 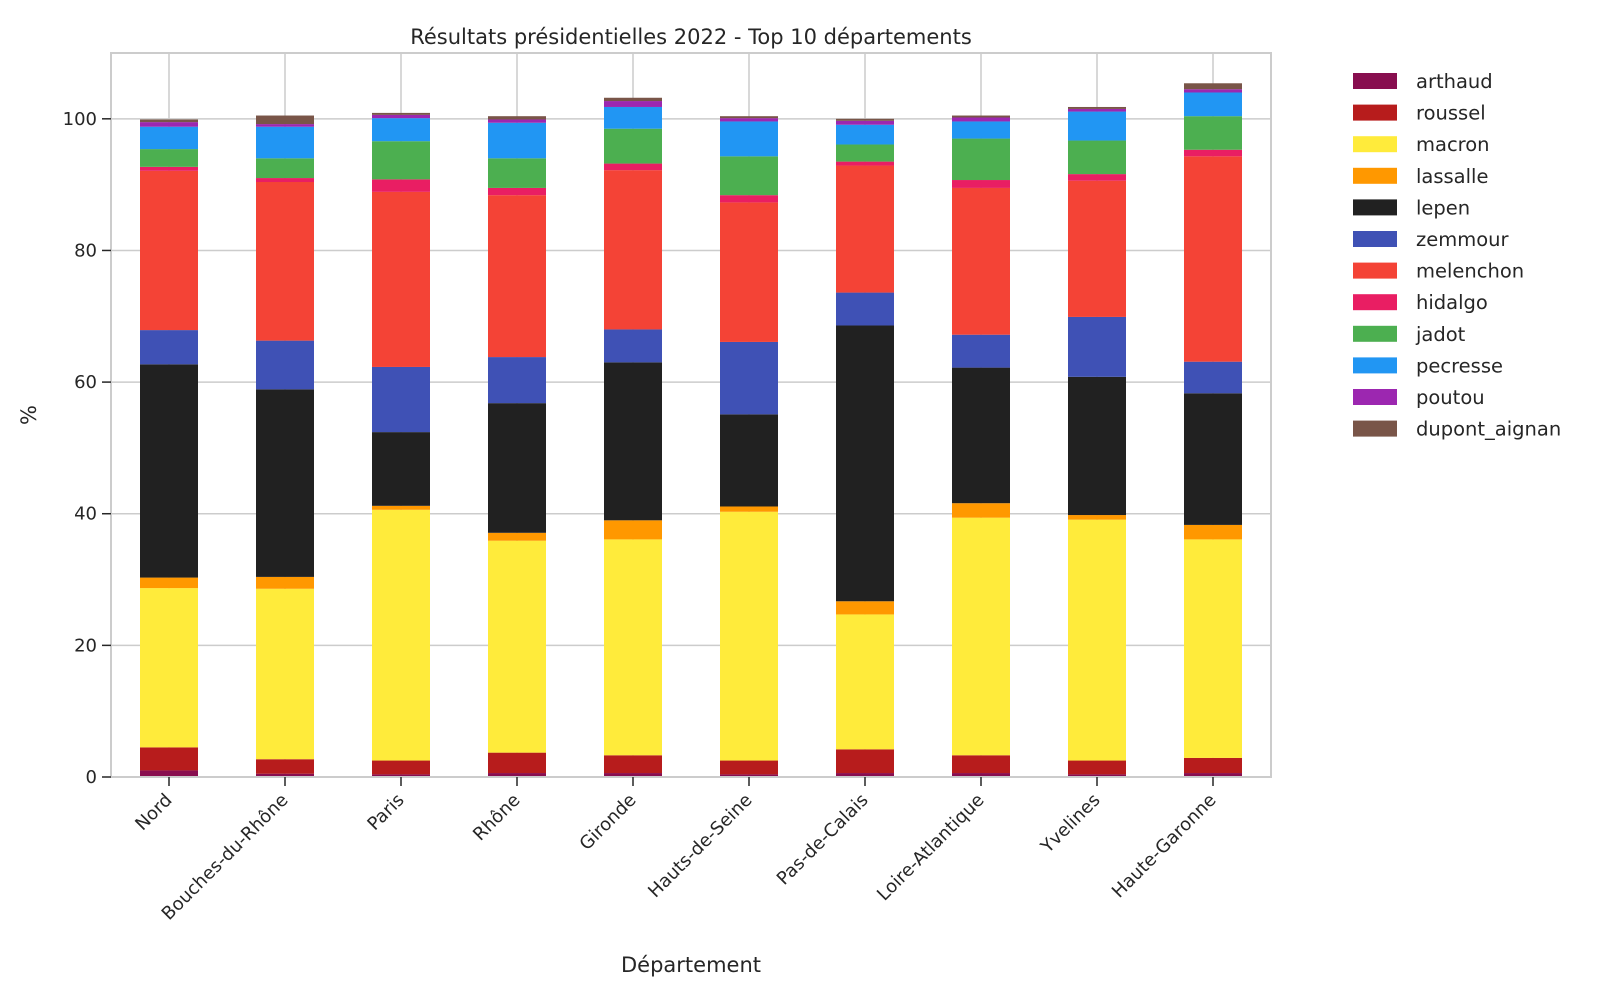 What do you see at coordinates (29, 415) in the screenshot?
I see `y-axis-label: %` at bounding box center [29, 415].